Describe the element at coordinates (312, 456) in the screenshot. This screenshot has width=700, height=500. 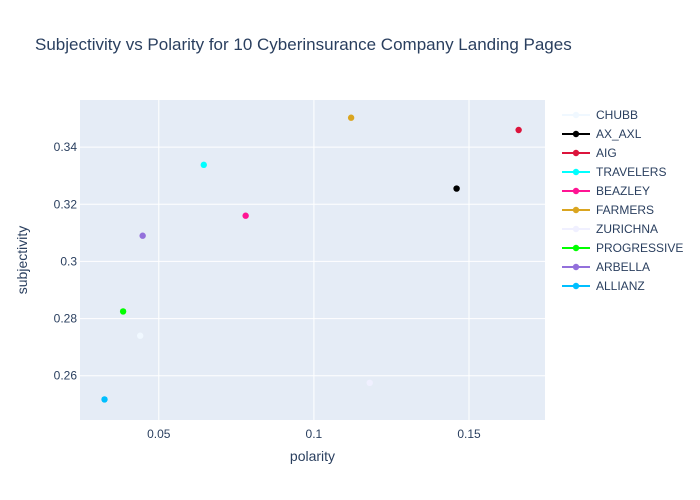
I see `x-axis-title: polarity` at that location.